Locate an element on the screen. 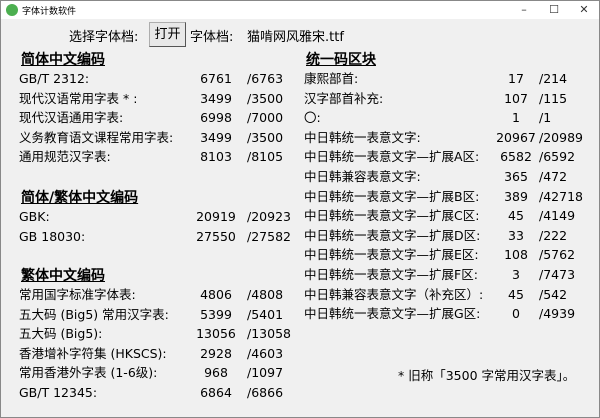  row-total: /1 is located at coordinates (545, 118).